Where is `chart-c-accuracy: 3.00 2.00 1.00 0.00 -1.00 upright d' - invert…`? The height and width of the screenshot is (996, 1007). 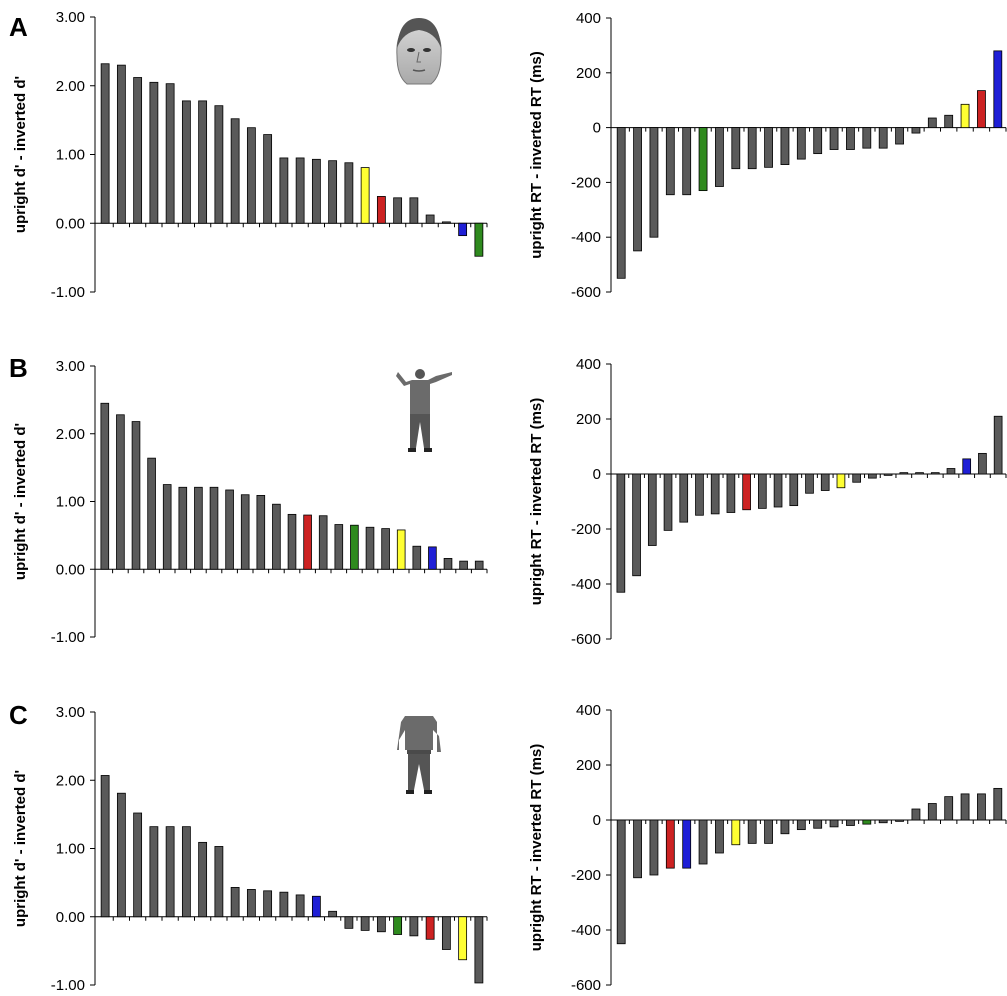
chart-c-accuracy: 3.00 2.00 1.00 0.00 -1.00 upright d' - invert… is located at coordinates (250, 849).